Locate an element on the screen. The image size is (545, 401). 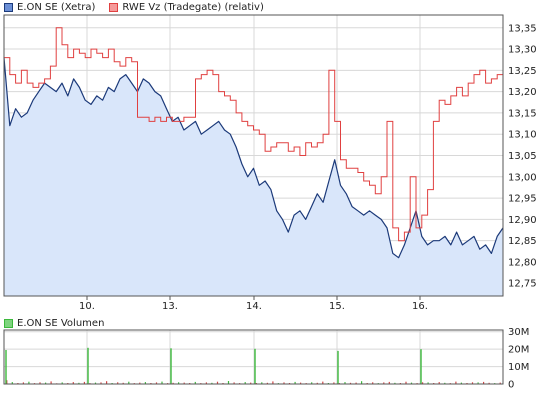
legend-label-eon: E.ON SE (Xetra) is located at coordinates (56, 7).